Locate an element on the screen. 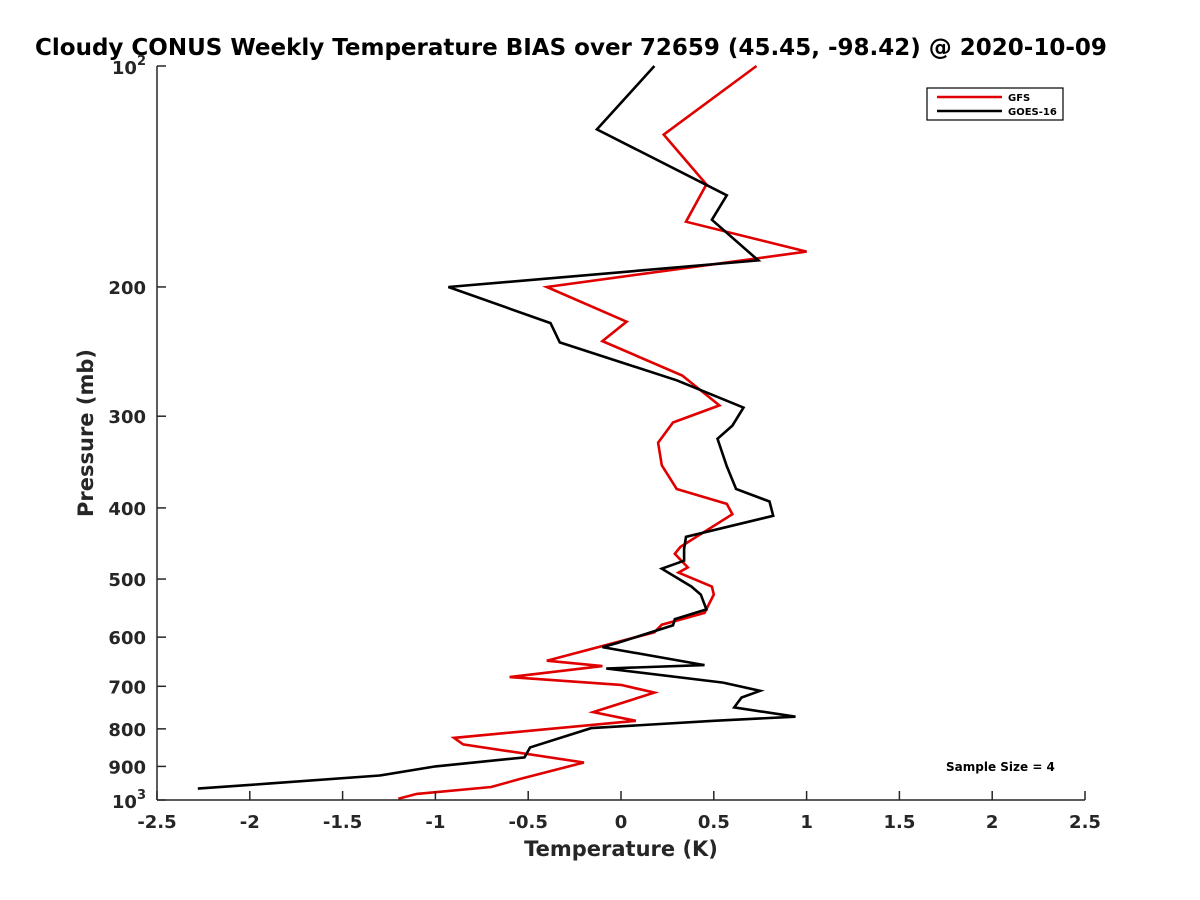  y-tick-label: 900 is located at coordinates (127, 767).